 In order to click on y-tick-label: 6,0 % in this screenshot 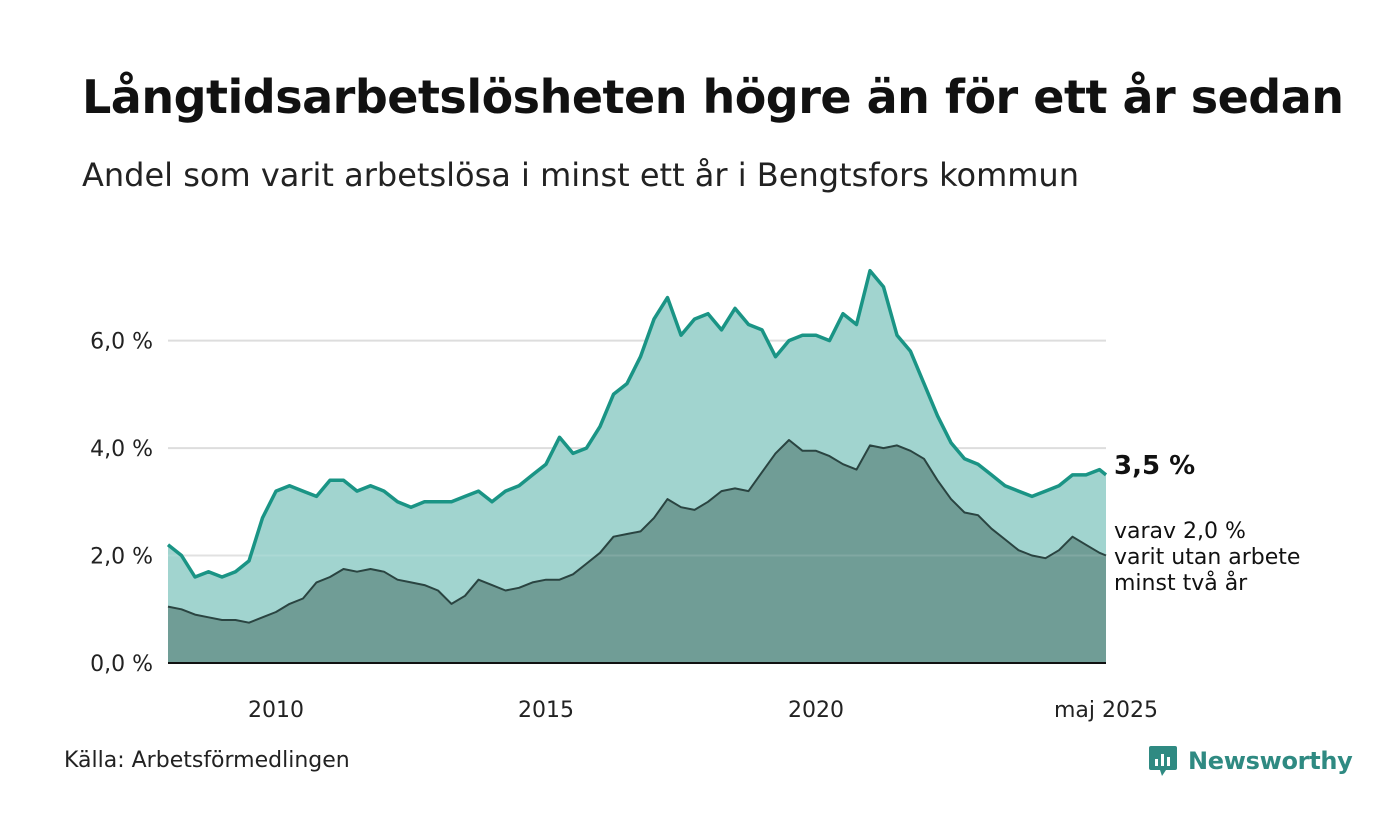, I will do `click(121, 342)`.